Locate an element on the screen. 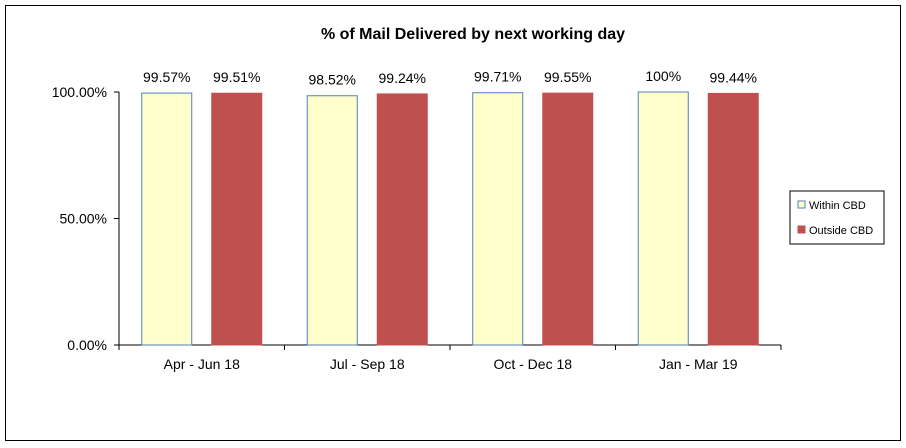 The width and height of the screenshot is (906, 448). legend-box is located at coordinates (837, 217).